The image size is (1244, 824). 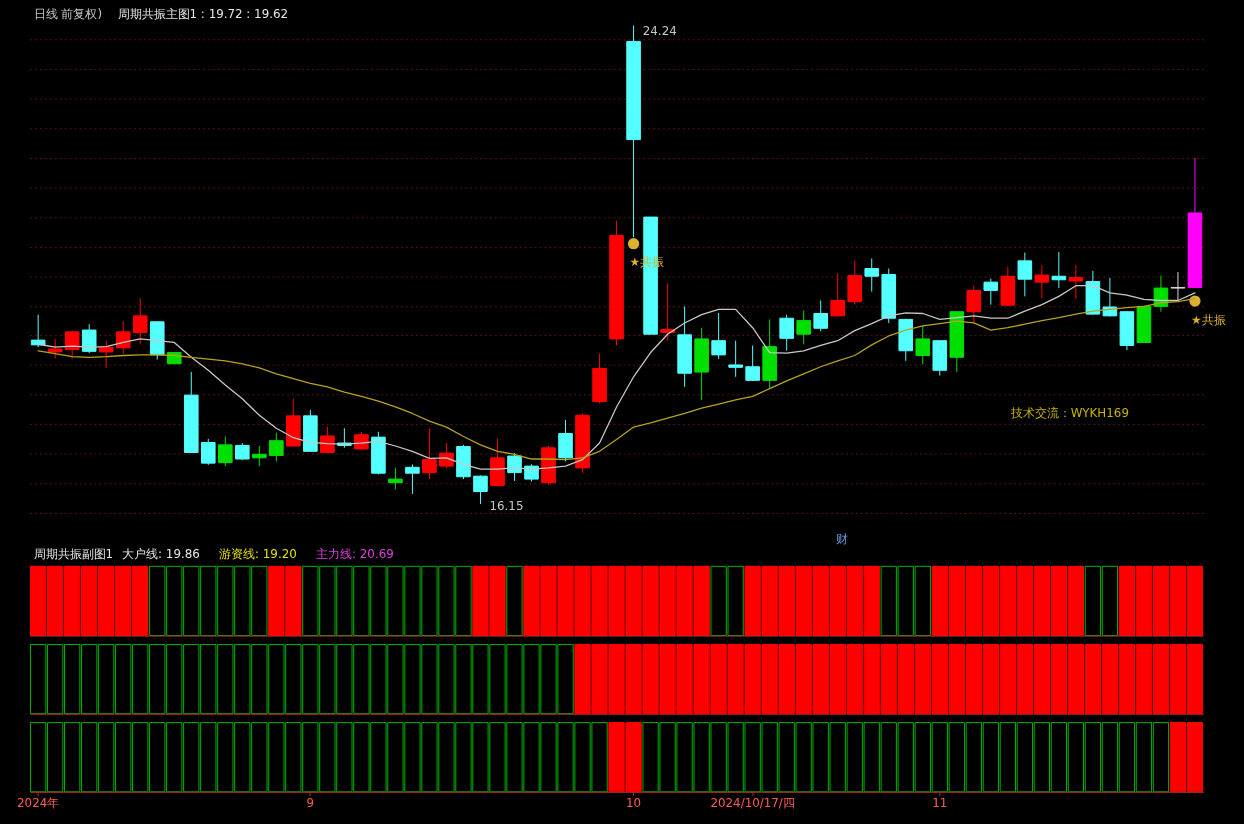 I want to click on text: ★共振, so click(x=1208, y=319).